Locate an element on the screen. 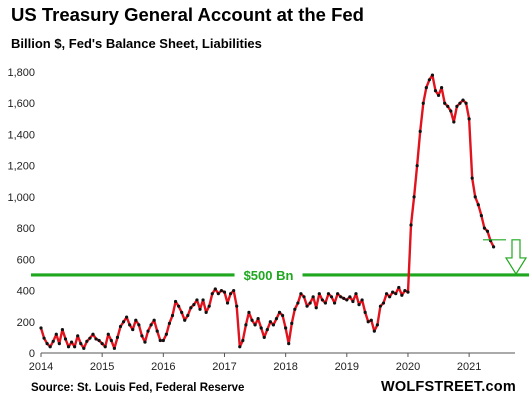 This screenshot has height=403, width=529. reference-line-label: $500 Bn is located at coordinates (269, 275).